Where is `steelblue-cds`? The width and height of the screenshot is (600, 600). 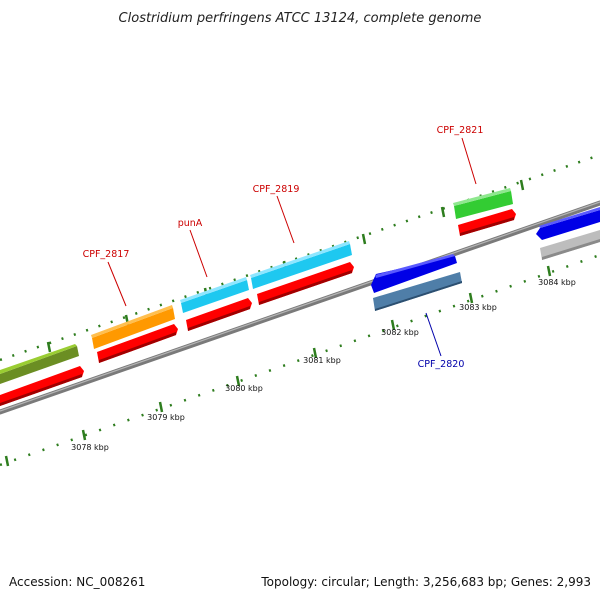
steelblue-cds is located at coordinates (417, 291).